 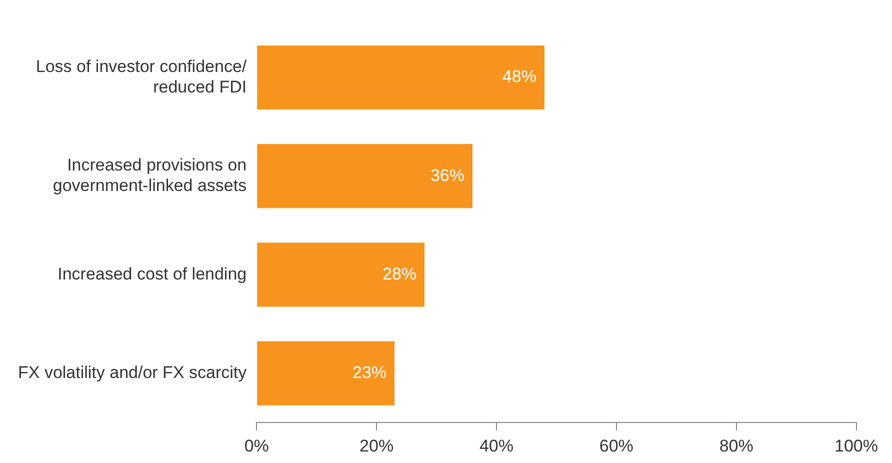 What do you see at coordinates (141, 76) in the screenshot?
I see `y-tick-label: Loss of investor confidence/ reduced FDI` at bounding box center [141, 76].